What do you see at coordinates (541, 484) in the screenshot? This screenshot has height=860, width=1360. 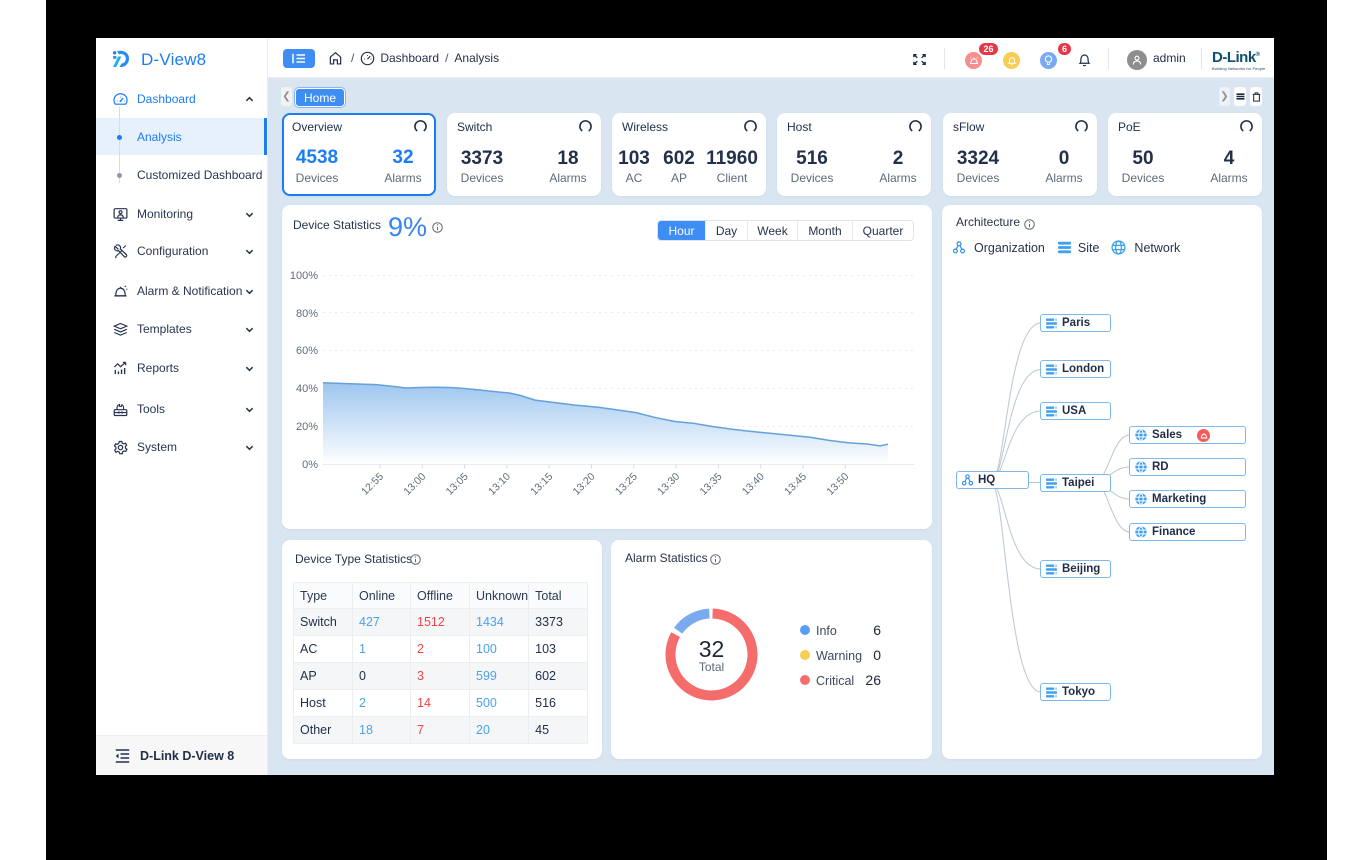 I see `svg-text: 13:15` at bounding box center [541, 484].